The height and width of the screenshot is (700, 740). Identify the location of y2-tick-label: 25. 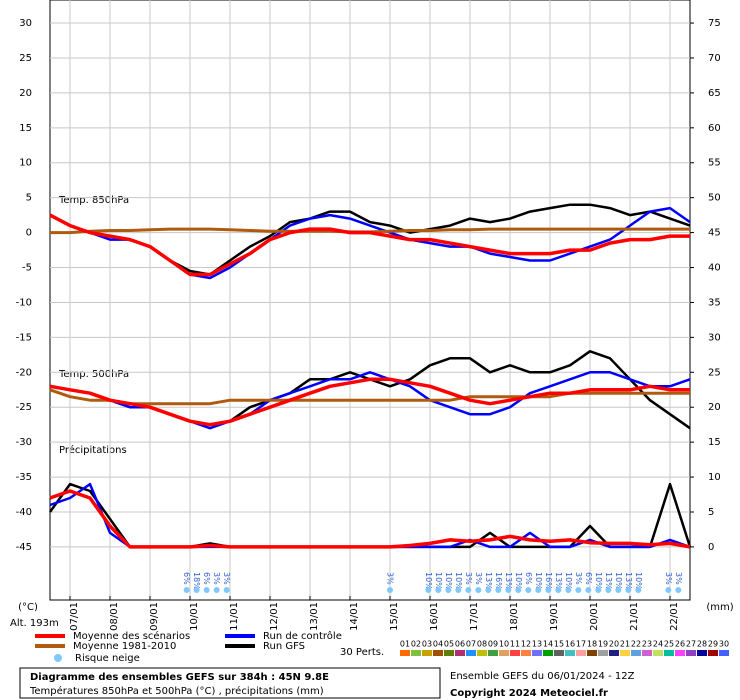
(714, 372).